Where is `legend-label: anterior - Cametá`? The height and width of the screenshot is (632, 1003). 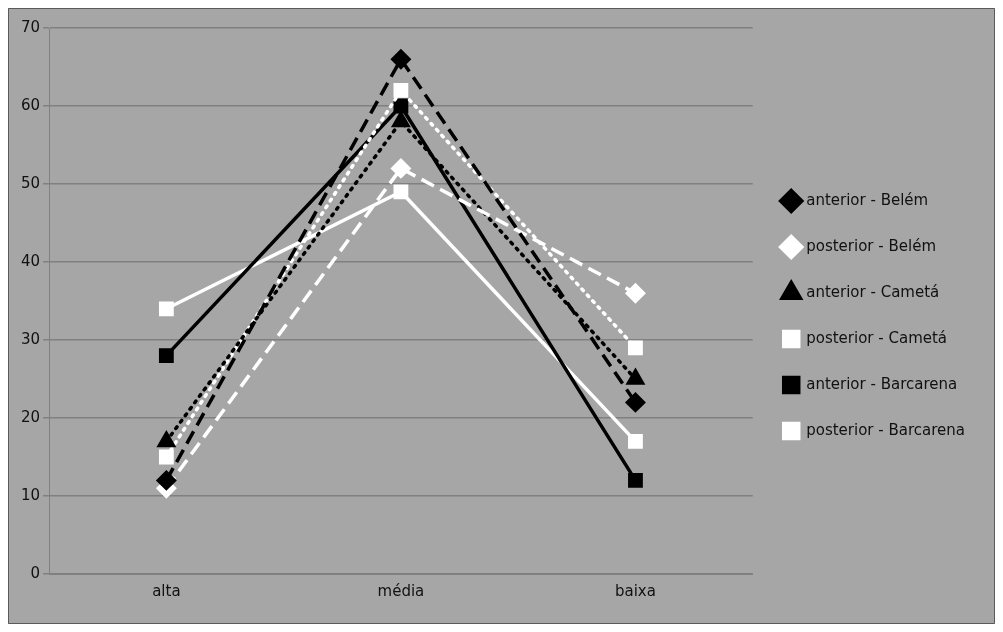 legend-label: anterior - Cametá is located at coordinates (873, 291).